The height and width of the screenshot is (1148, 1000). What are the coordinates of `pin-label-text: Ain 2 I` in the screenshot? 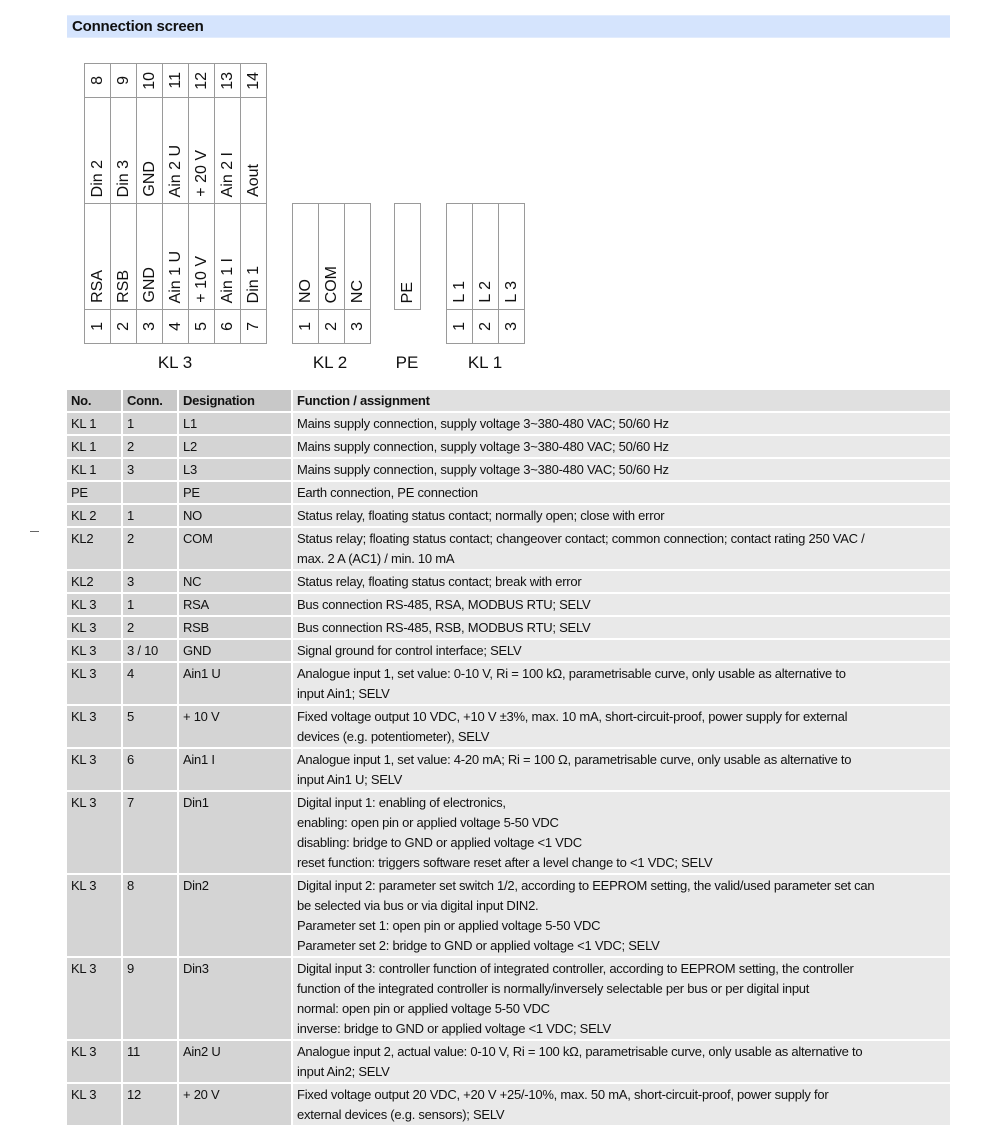 It's located at (227, 174).